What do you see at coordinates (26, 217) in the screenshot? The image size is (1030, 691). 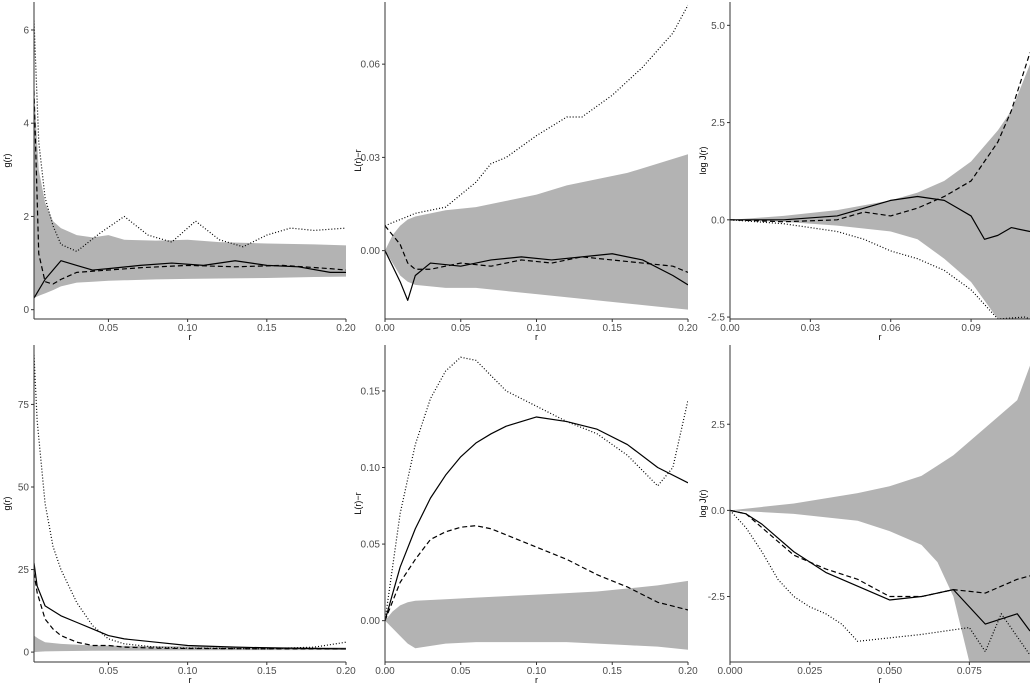 I see `y-tick-label: 2` at bounding box center [26, 217].